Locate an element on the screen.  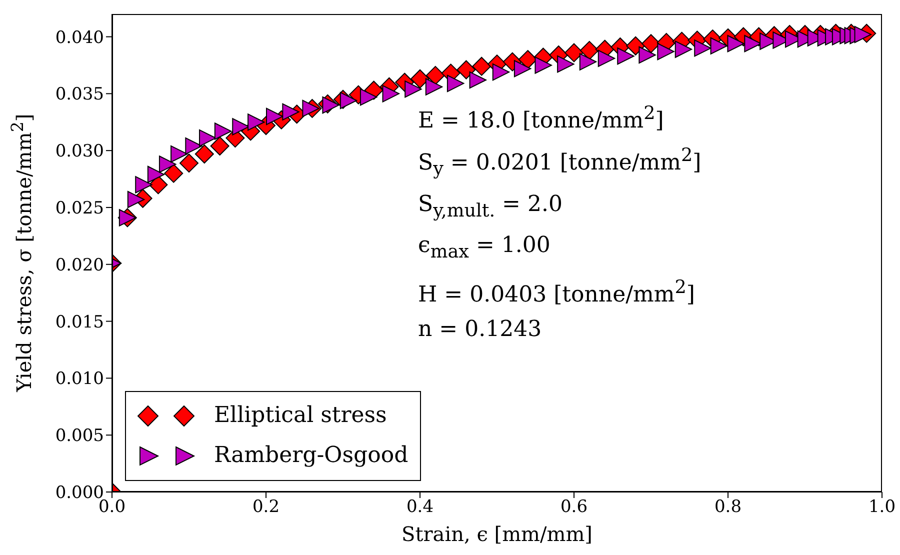
legend-label: Elliptical stress is located at coordinates (300, 416).